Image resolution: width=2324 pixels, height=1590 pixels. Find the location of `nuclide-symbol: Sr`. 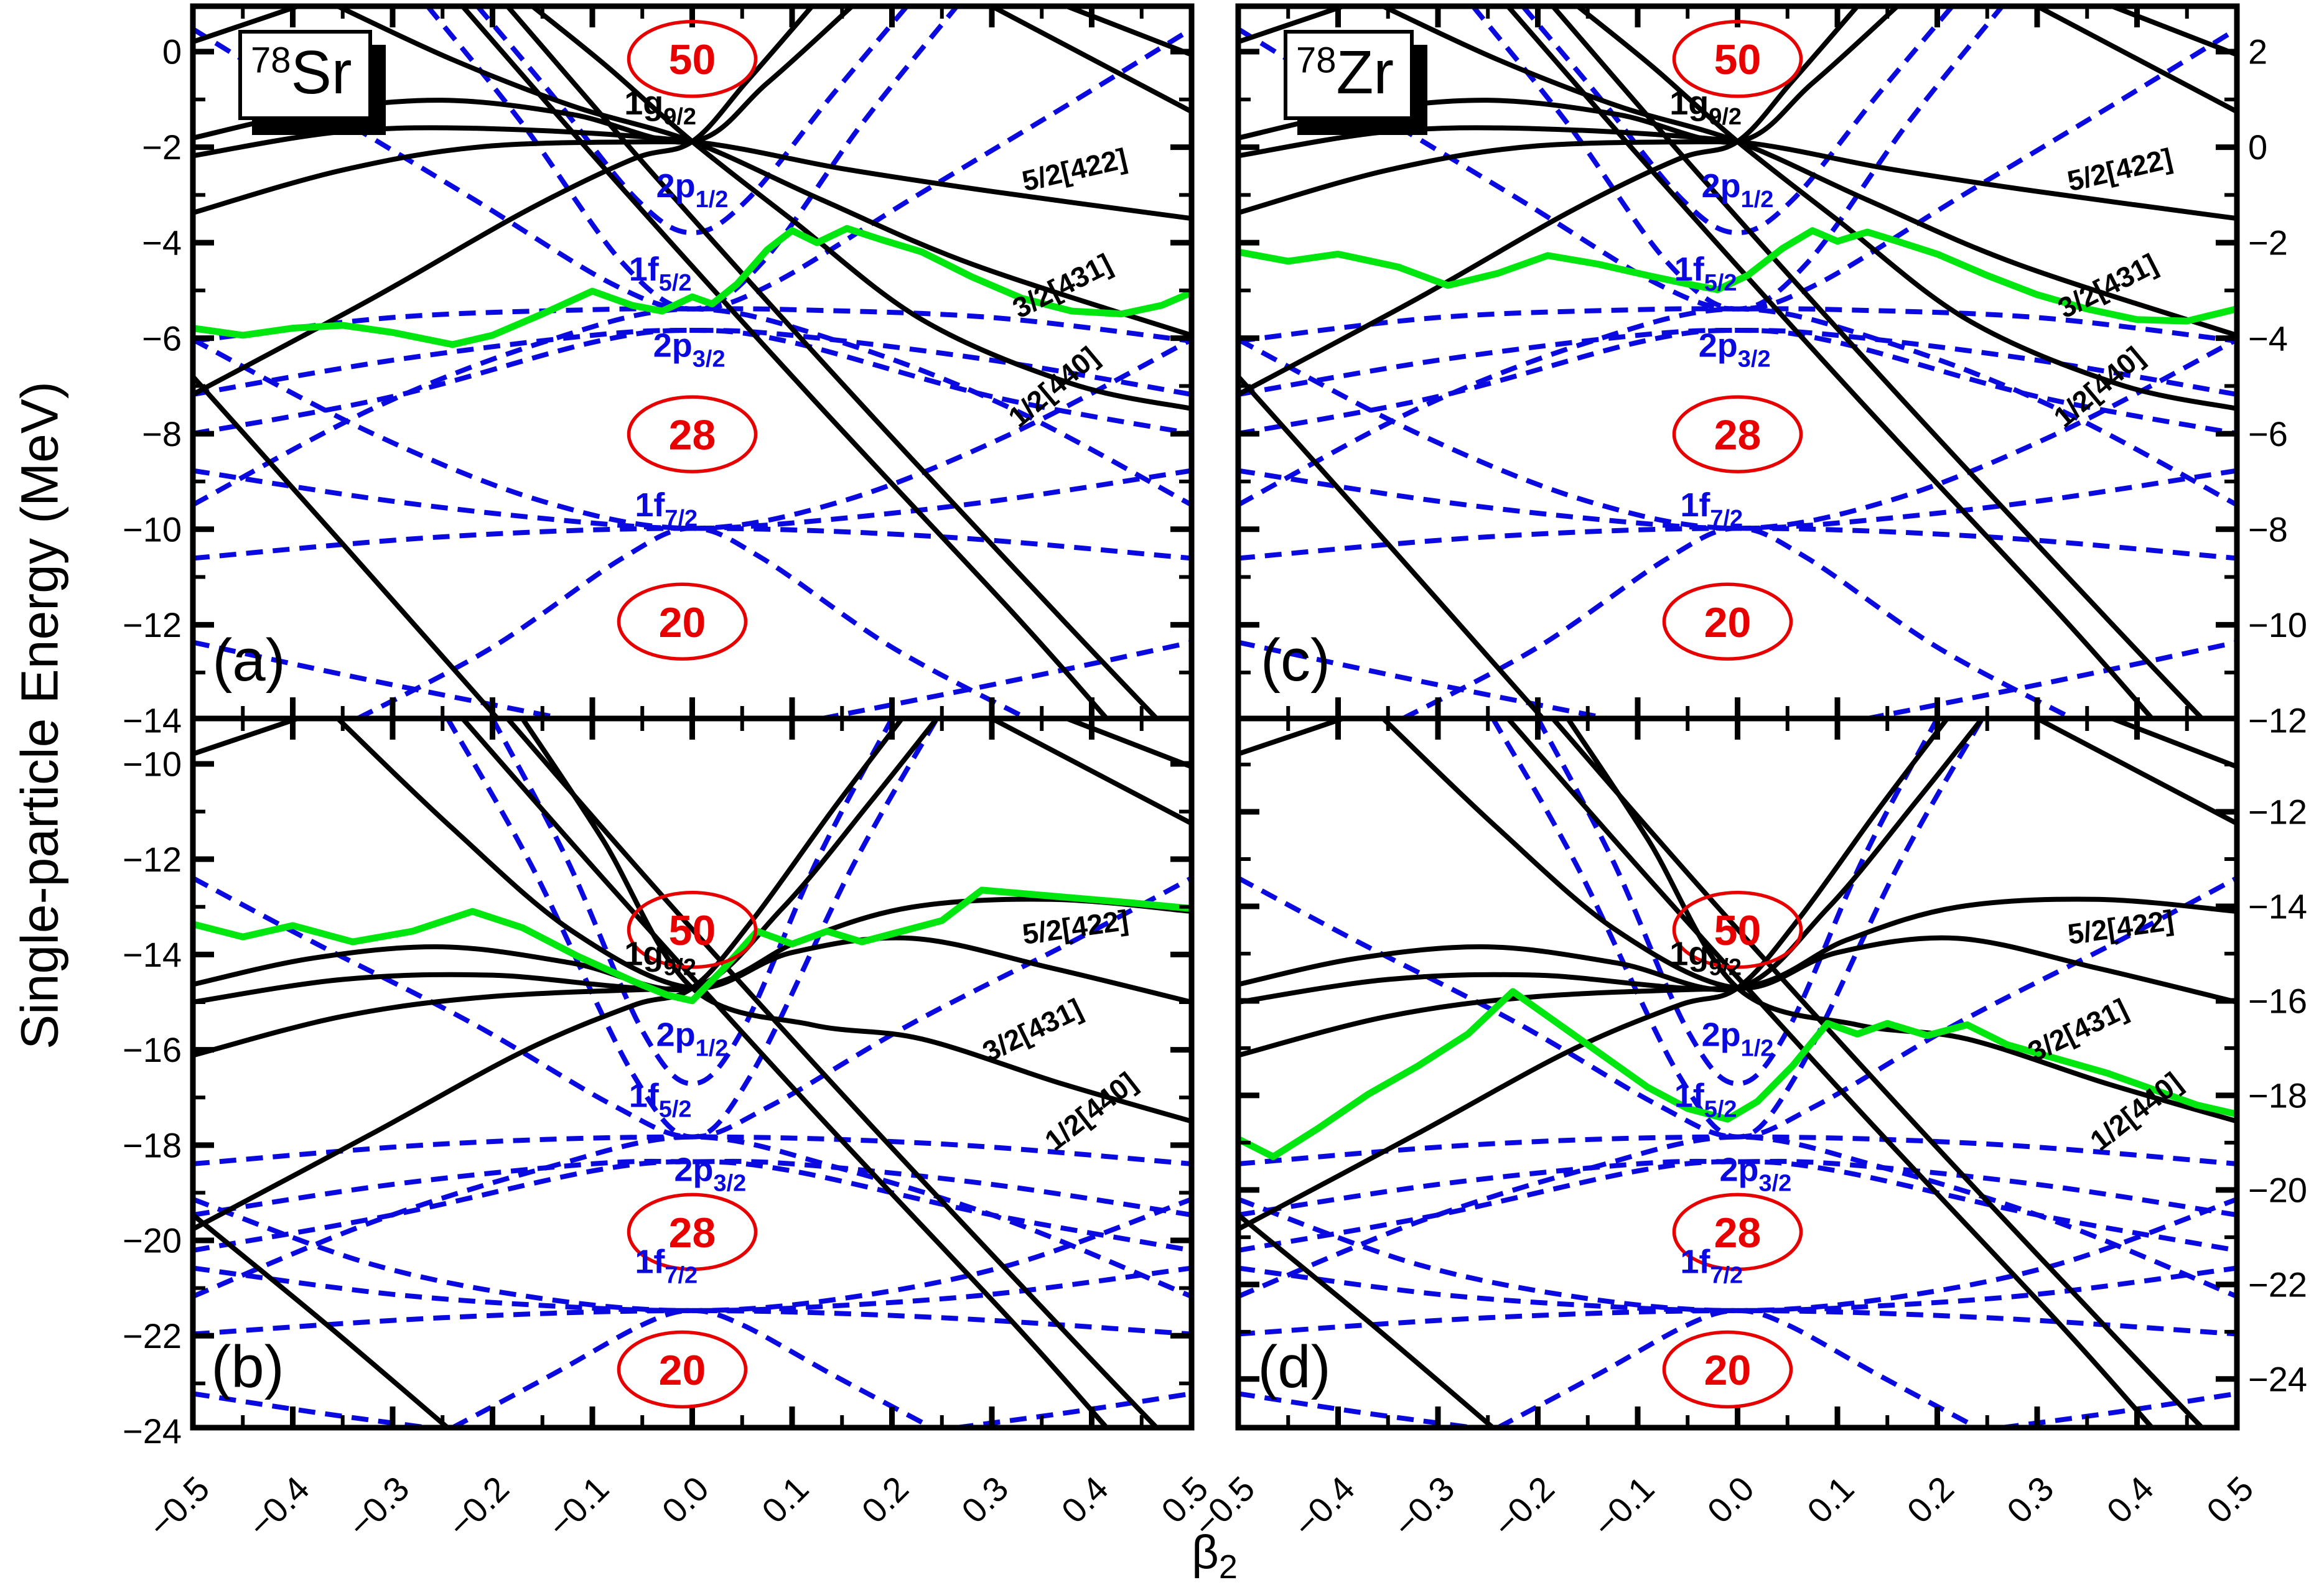

nuclide-symbol: Sr is located at coordinates (321, 72).